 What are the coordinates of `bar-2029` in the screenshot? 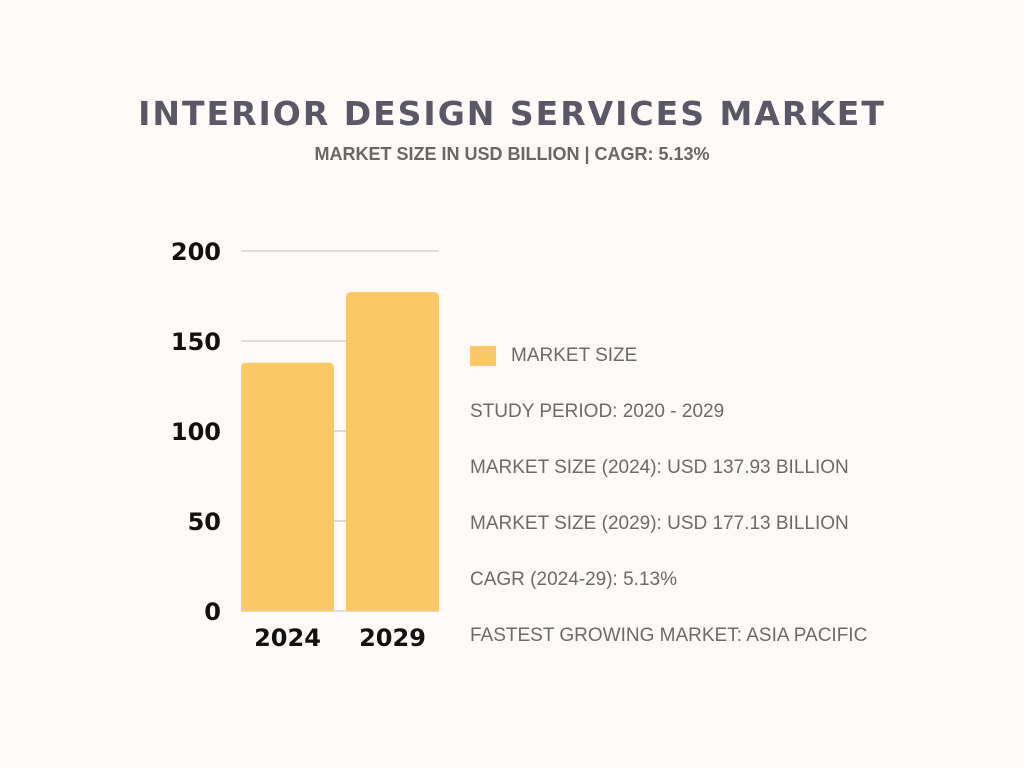 It's located at (392, 451).